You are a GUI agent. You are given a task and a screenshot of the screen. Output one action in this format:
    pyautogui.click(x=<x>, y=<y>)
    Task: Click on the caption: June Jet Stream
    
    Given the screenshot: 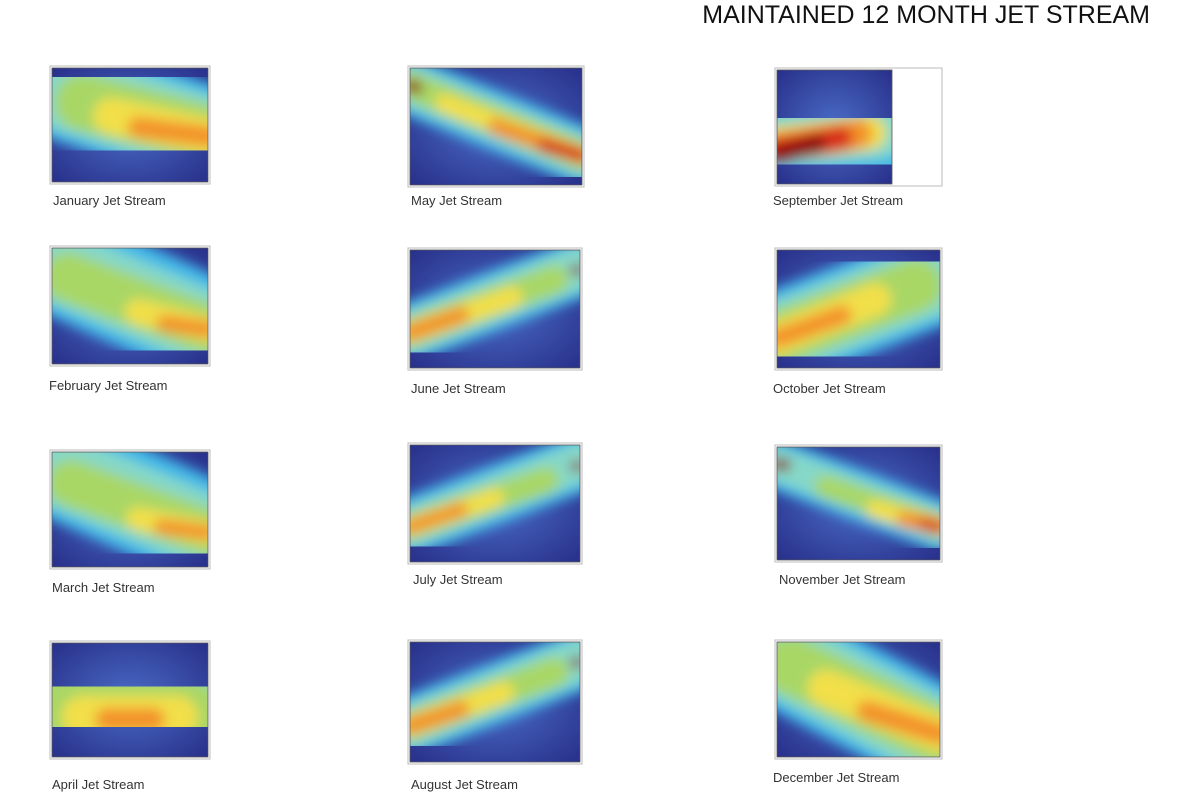 What is the action you would take?
    pyautogui.click(x=458, y=388)
    